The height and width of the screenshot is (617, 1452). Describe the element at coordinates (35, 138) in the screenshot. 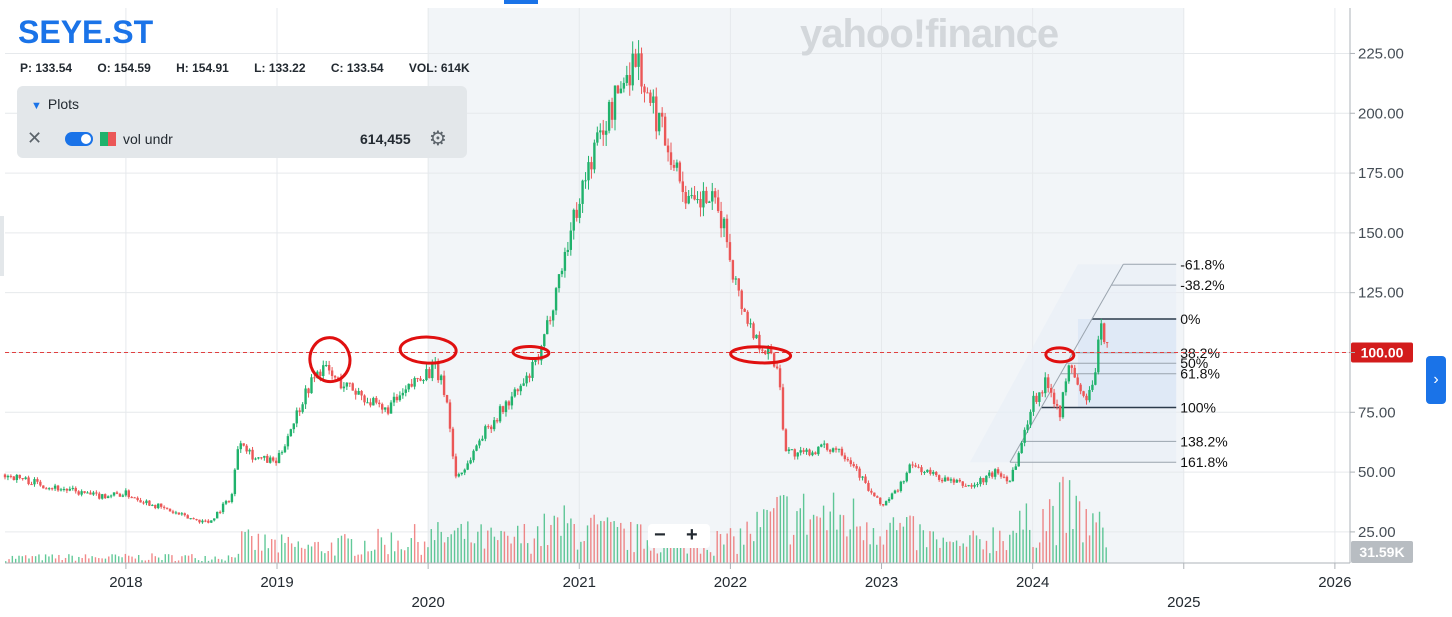

I see `close-icon: ✕` at that location.